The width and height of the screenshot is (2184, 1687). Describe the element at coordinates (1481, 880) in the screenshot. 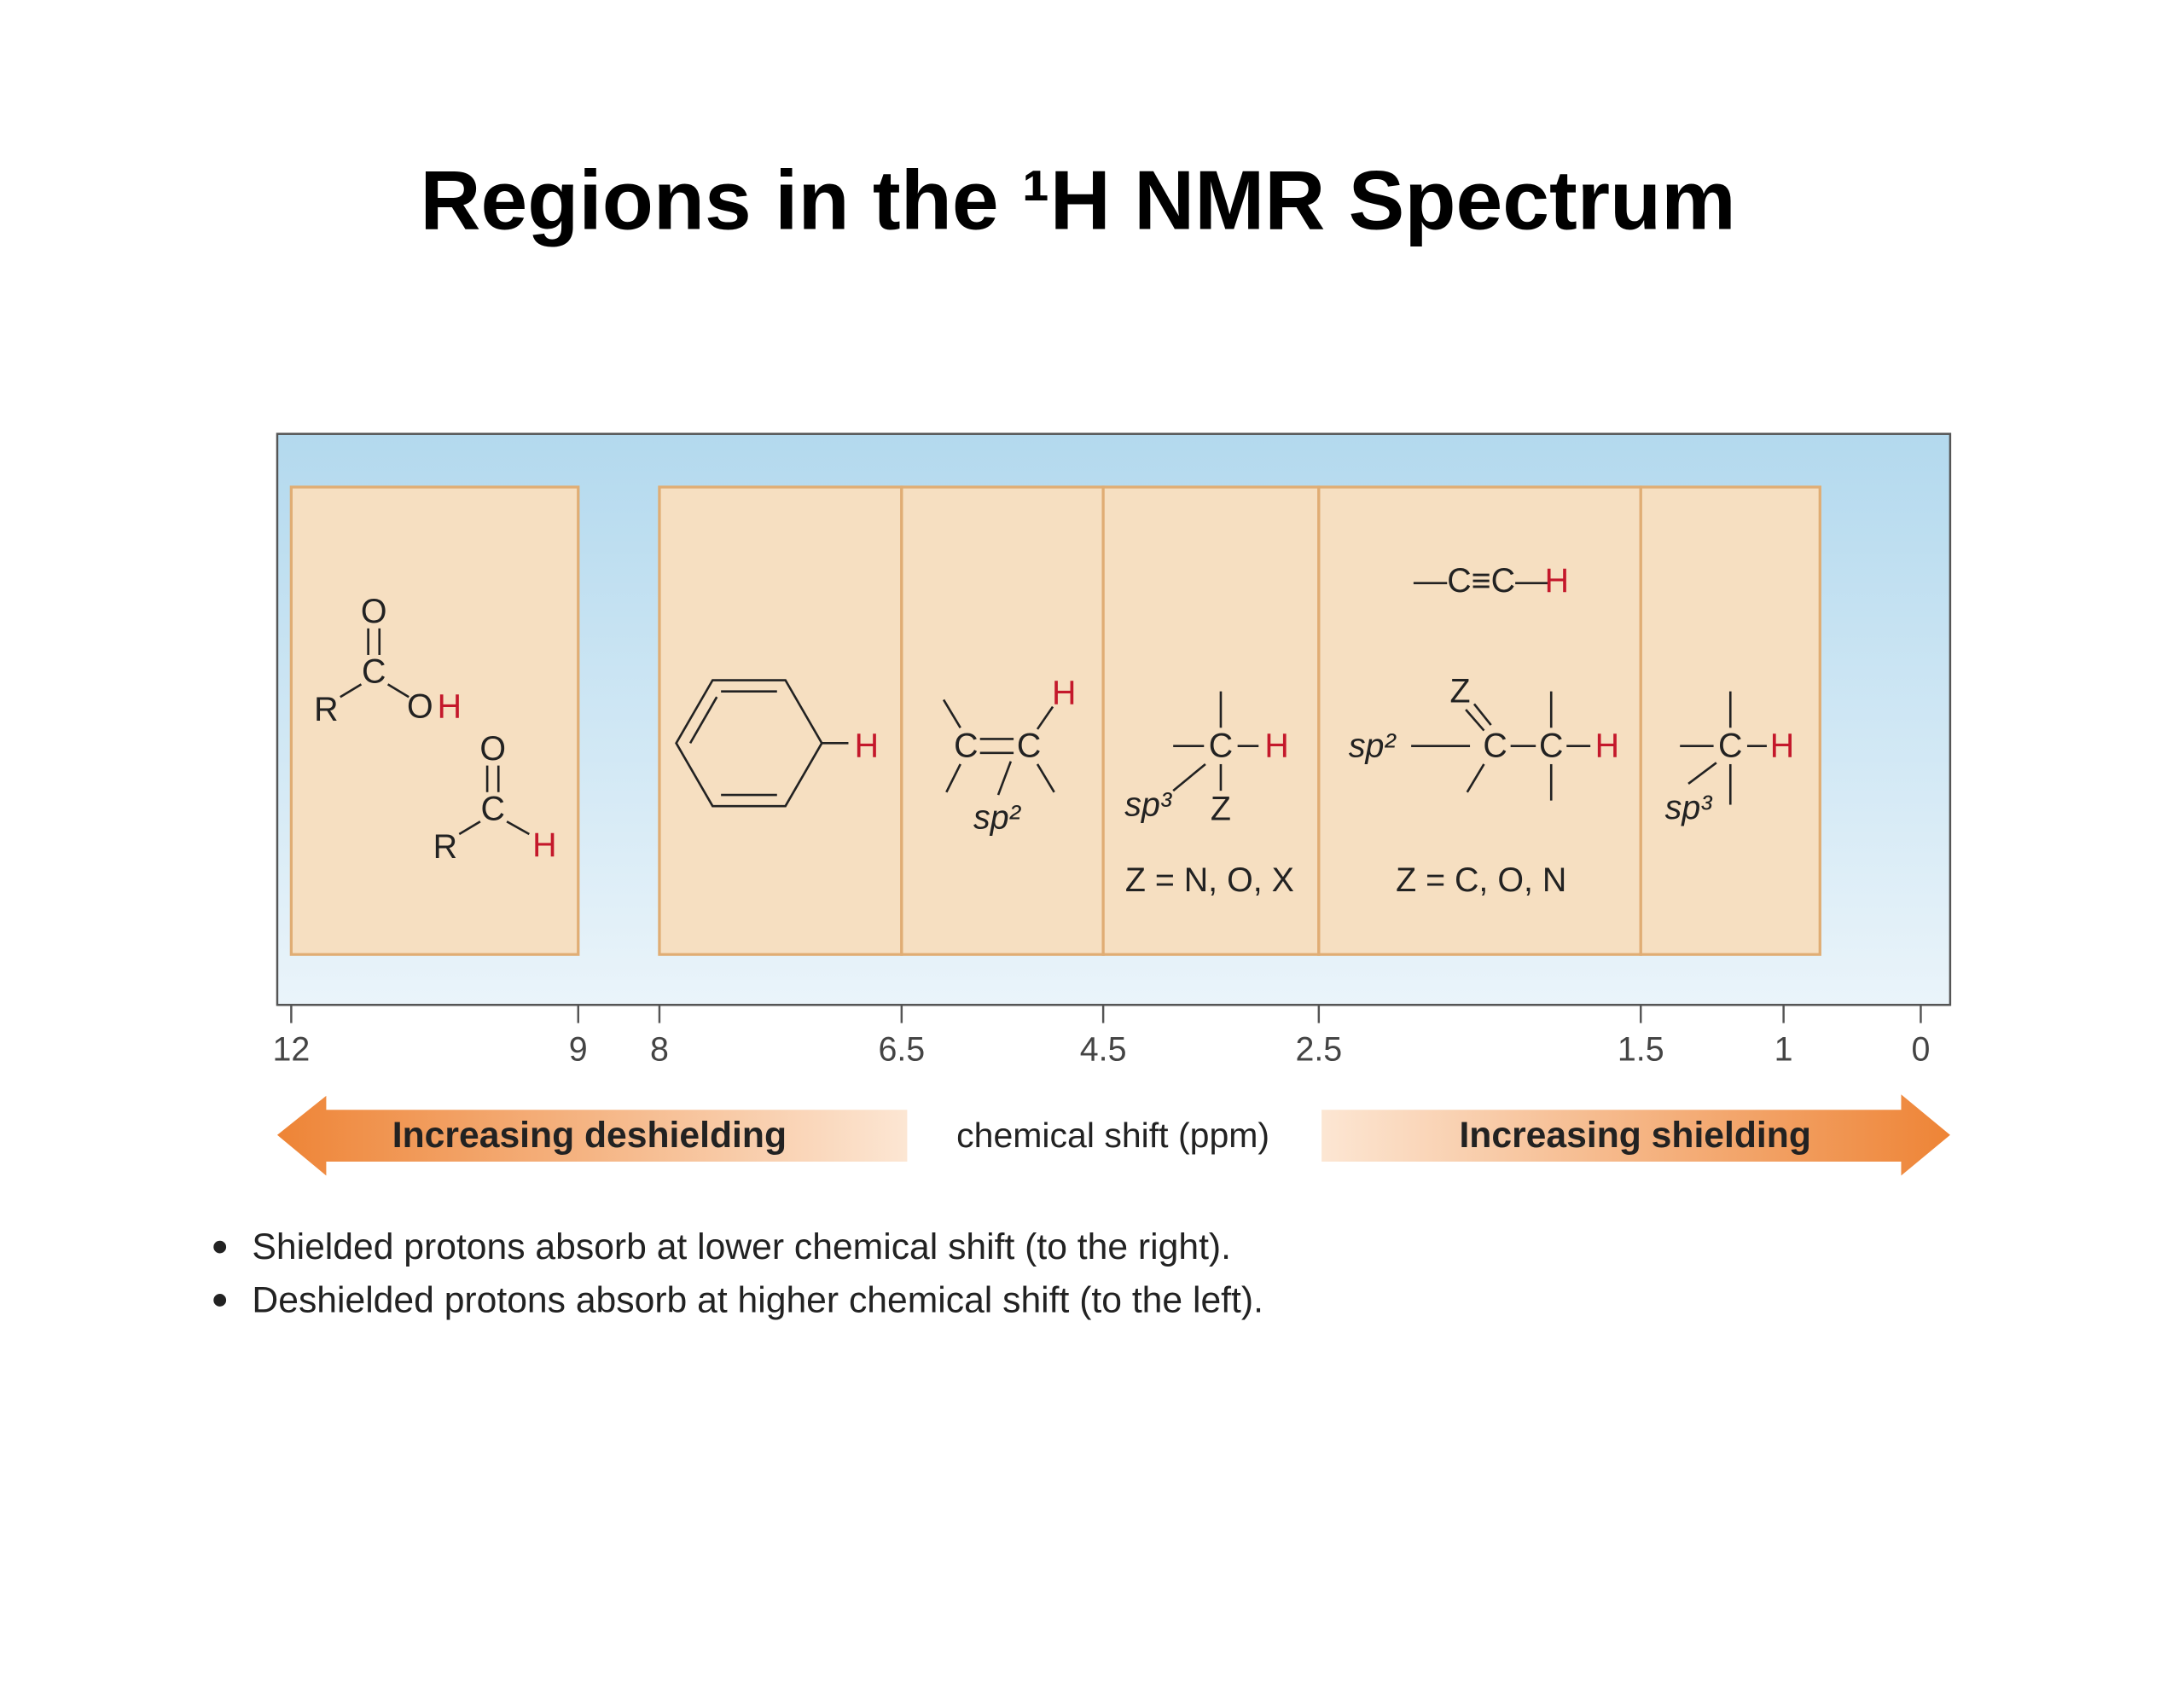

I see `atom-label: Z = C, O, N` at that location.